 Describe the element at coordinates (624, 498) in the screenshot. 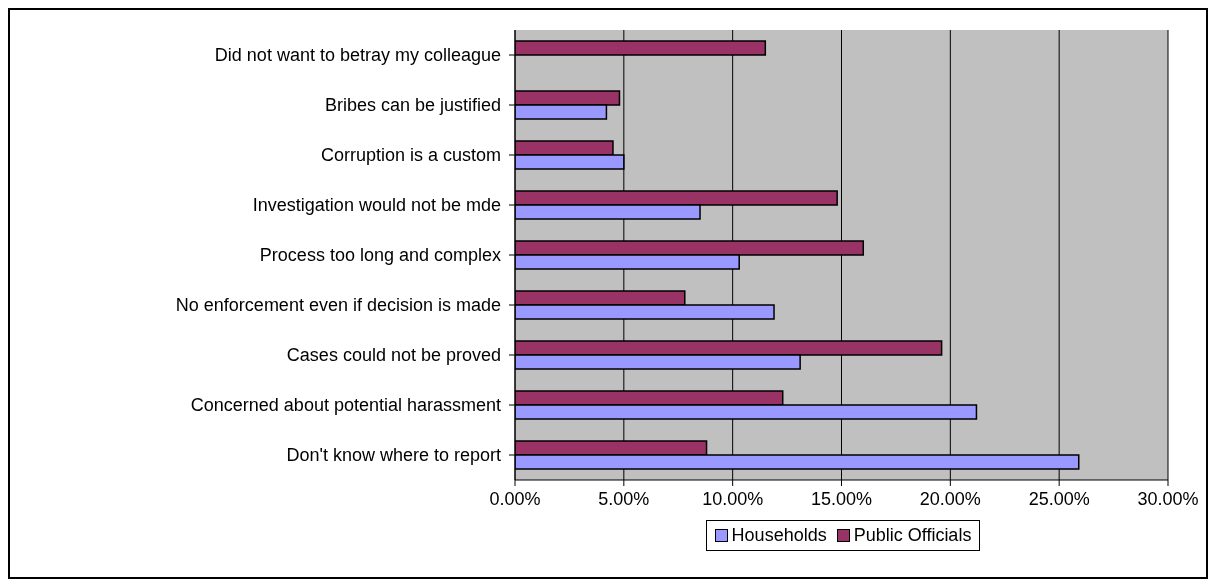

I see `x-tick-label: 5.00%` at that location.